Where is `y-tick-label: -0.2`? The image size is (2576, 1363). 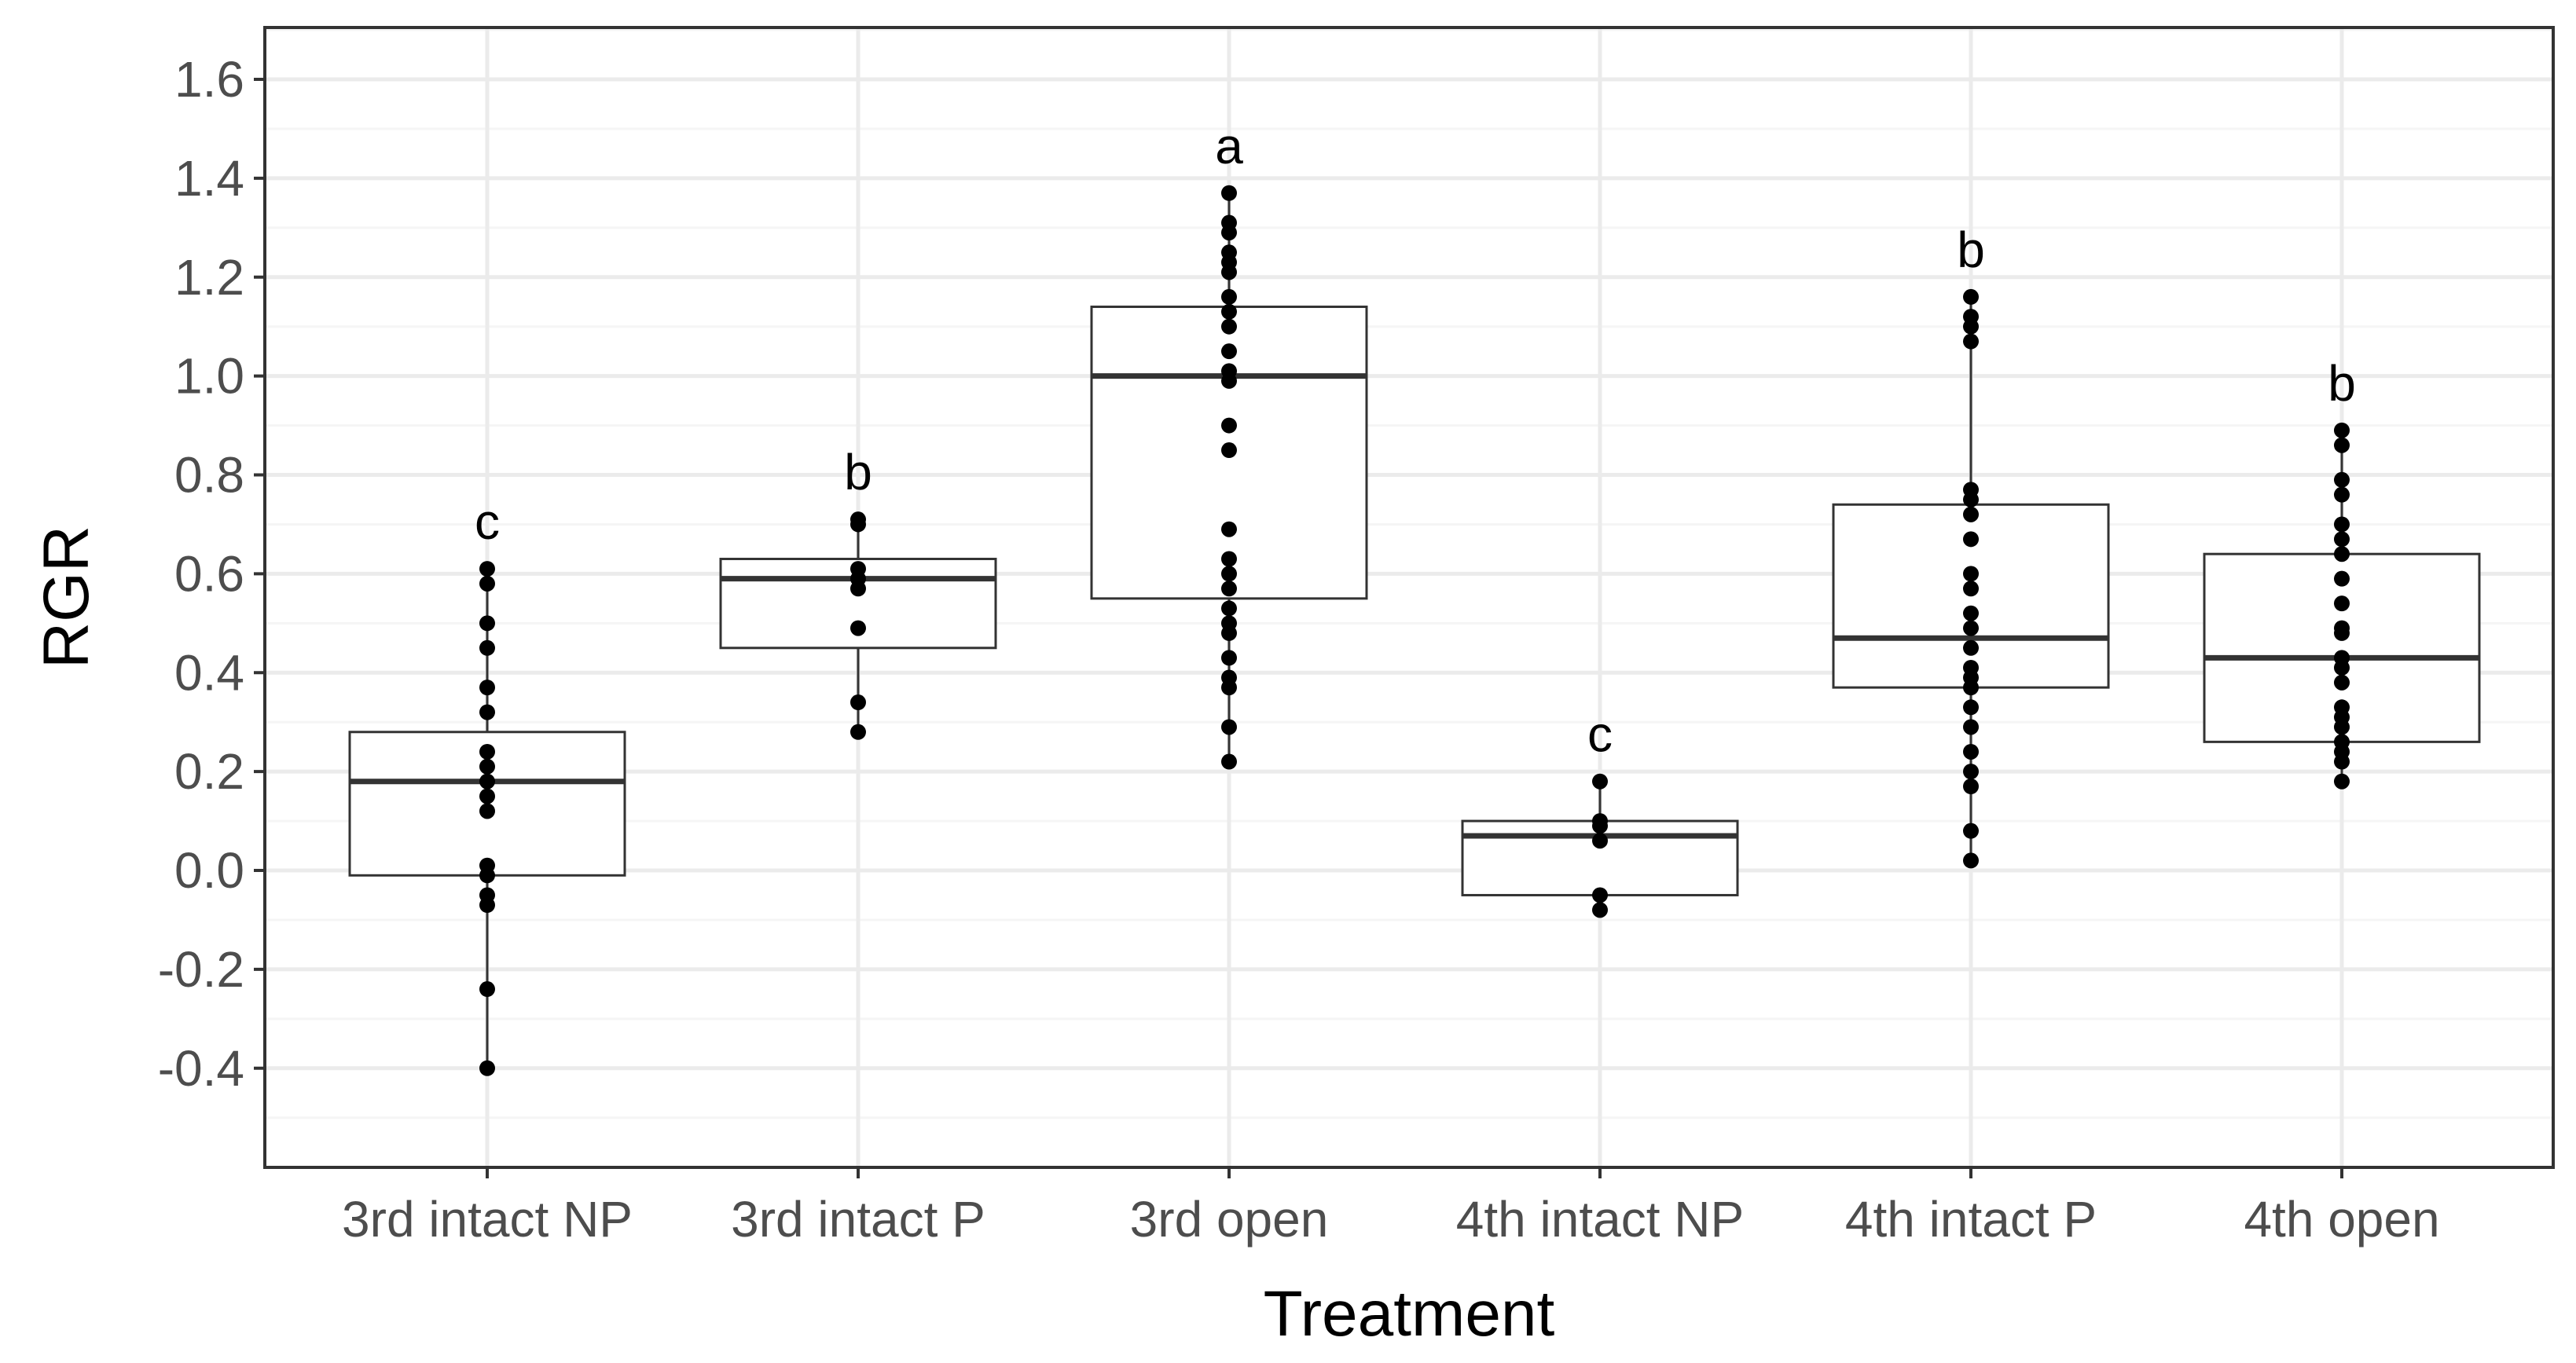
y-tick-label: -0.2 is located at coordinates (201, 969).